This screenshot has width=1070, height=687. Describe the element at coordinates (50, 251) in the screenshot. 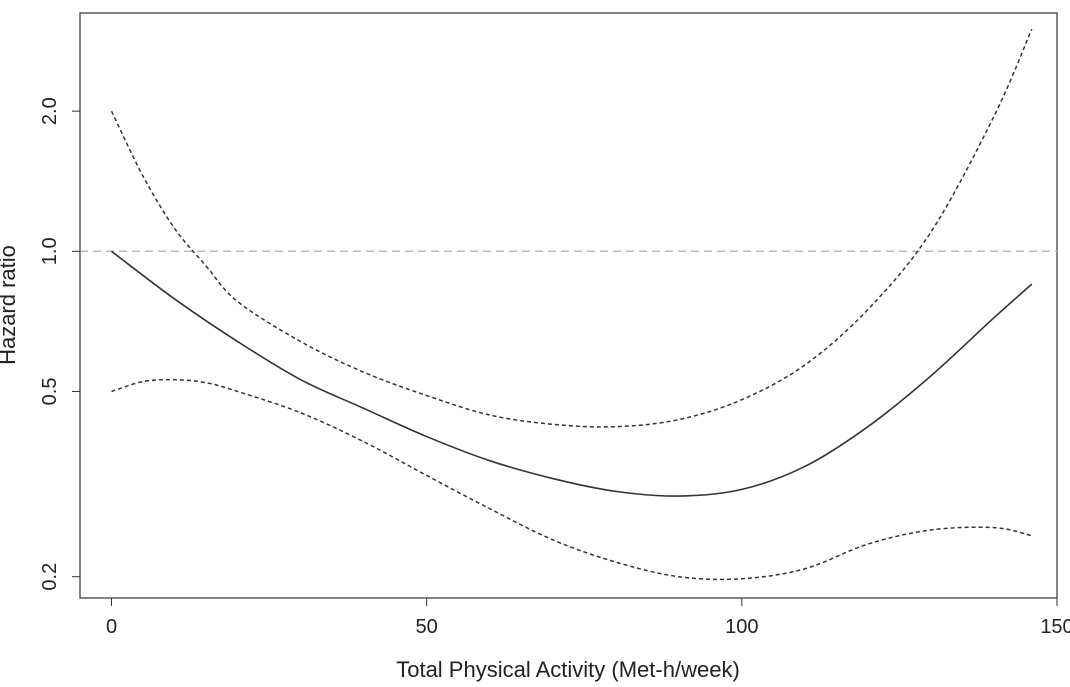

I see `y-tick-label: 1.0` at that location.